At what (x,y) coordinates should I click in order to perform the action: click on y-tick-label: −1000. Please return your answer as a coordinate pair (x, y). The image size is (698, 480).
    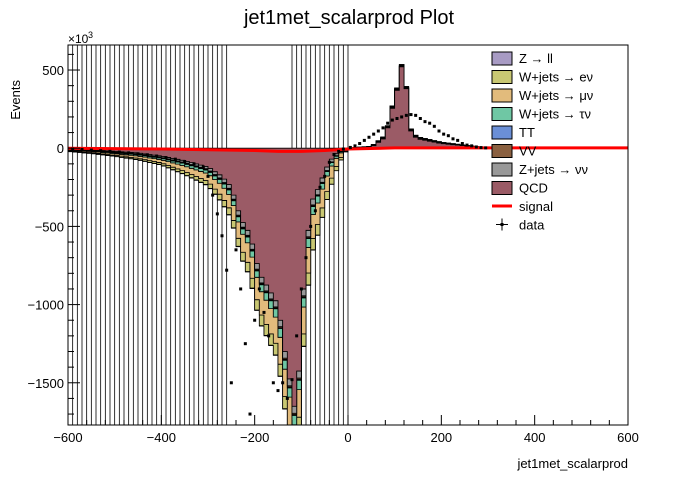
    Looking at the image, I should click on (45, 305).